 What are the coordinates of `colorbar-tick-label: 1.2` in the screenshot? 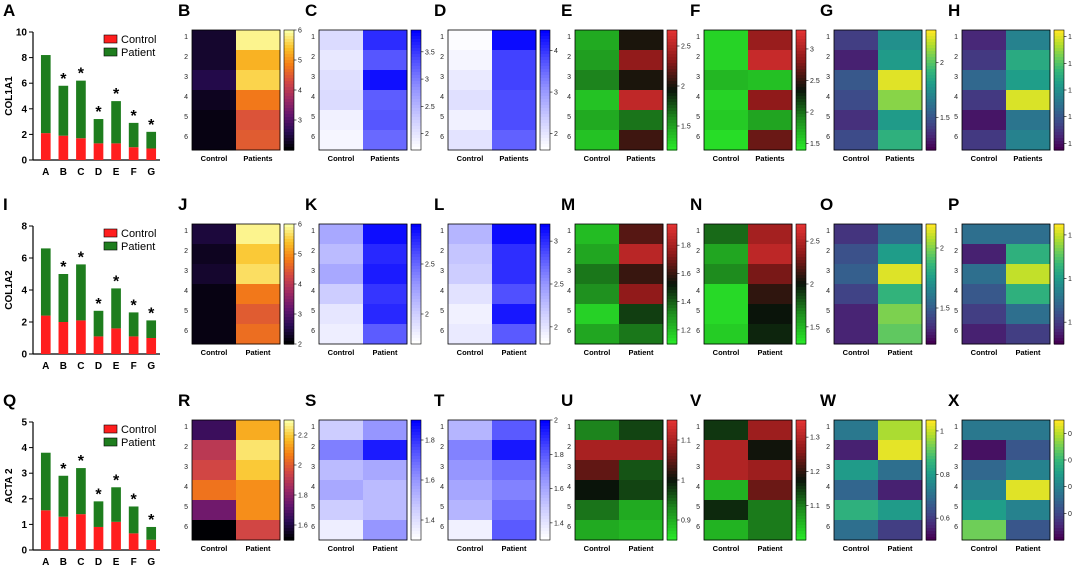 It's located at (1070, 279).